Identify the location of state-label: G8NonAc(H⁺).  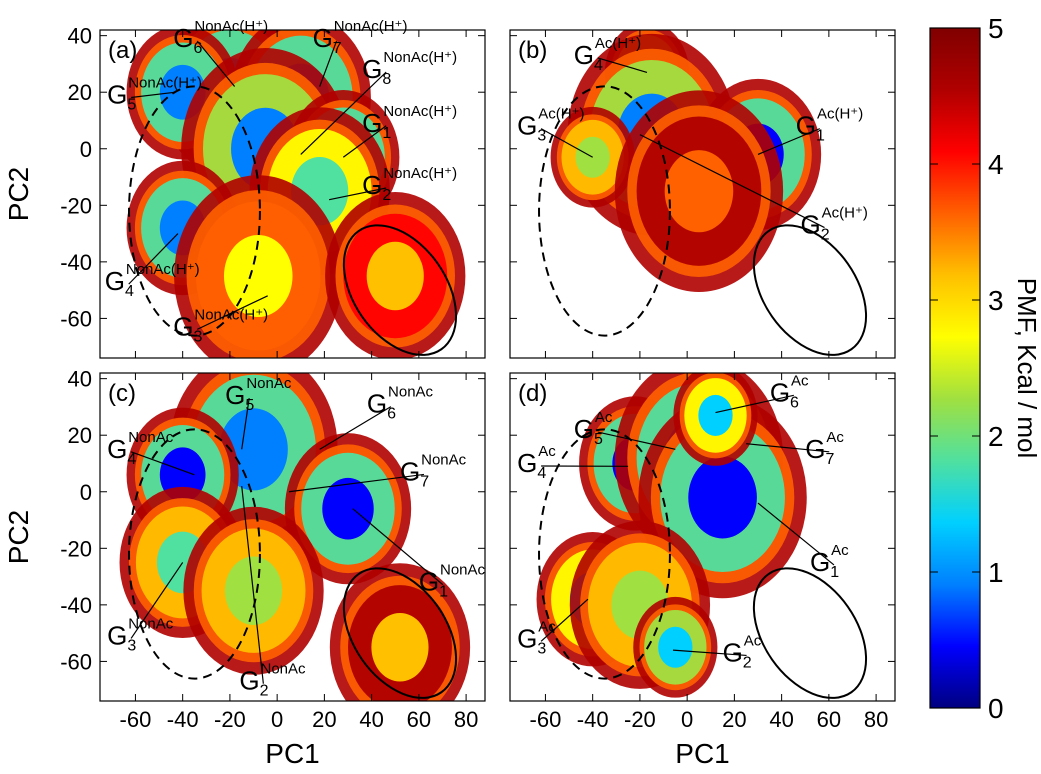
(409, 68).